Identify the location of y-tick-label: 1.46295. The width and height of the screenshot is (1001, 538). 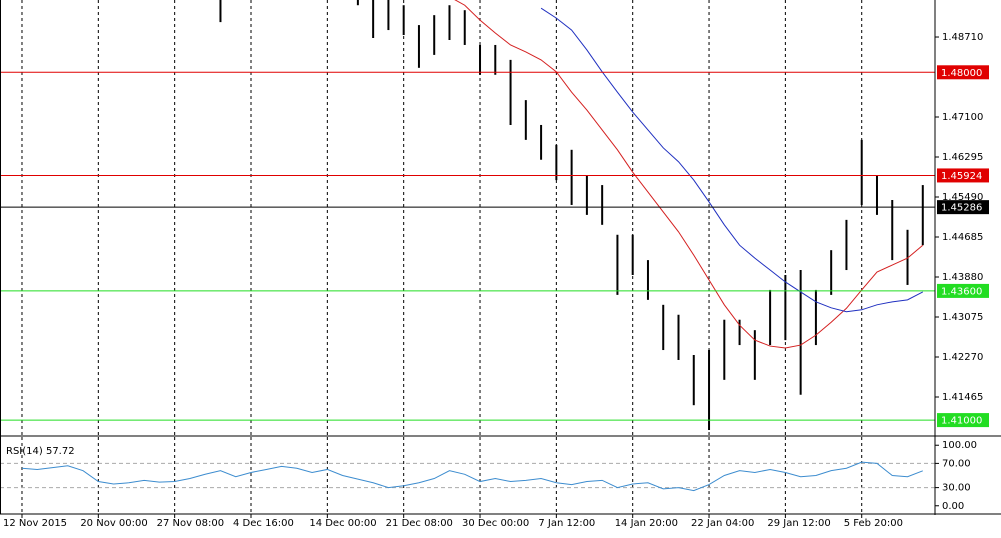
(962, 157).